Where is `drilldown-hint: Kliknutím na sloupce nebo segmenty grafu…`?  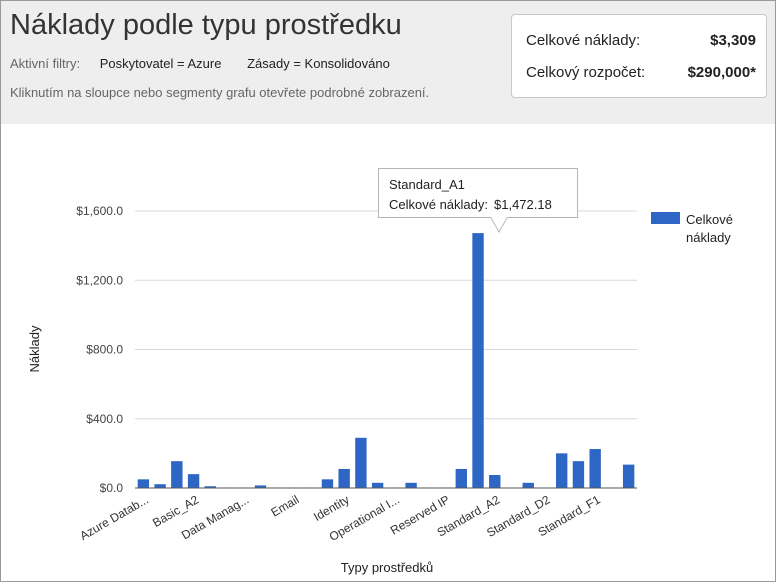
drilldown-hint: Kliknutím na sloupce nebo segmenty grafu… is located at coordinates (220, 92).